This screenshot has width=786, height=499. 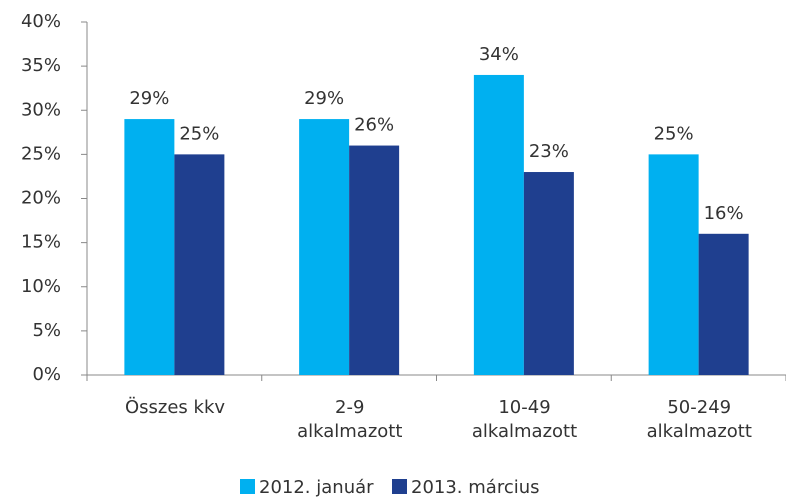 I want to click on y-tick-label: 15%, so click(x=41, y=242).